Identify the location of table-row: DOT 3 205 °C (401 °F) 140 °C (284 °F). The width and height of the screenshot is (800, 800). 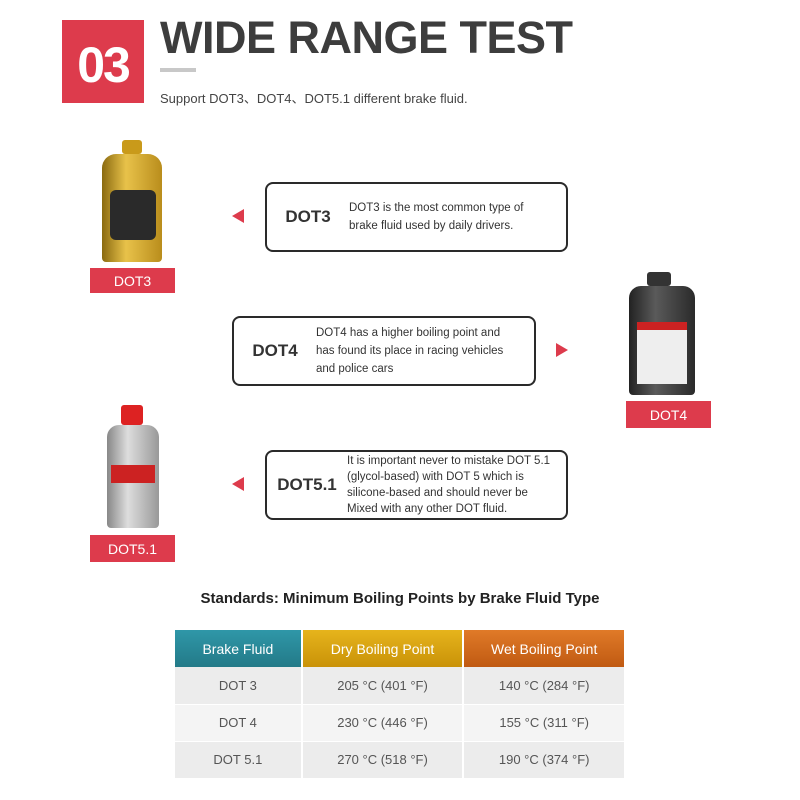
(400, 686).